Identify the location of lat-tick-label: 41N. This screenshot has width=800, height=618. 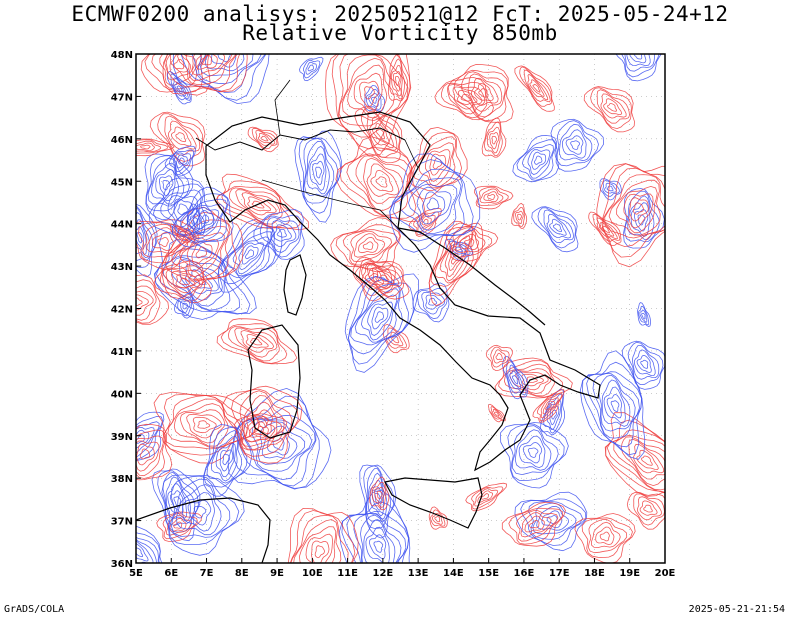
(122, 352).